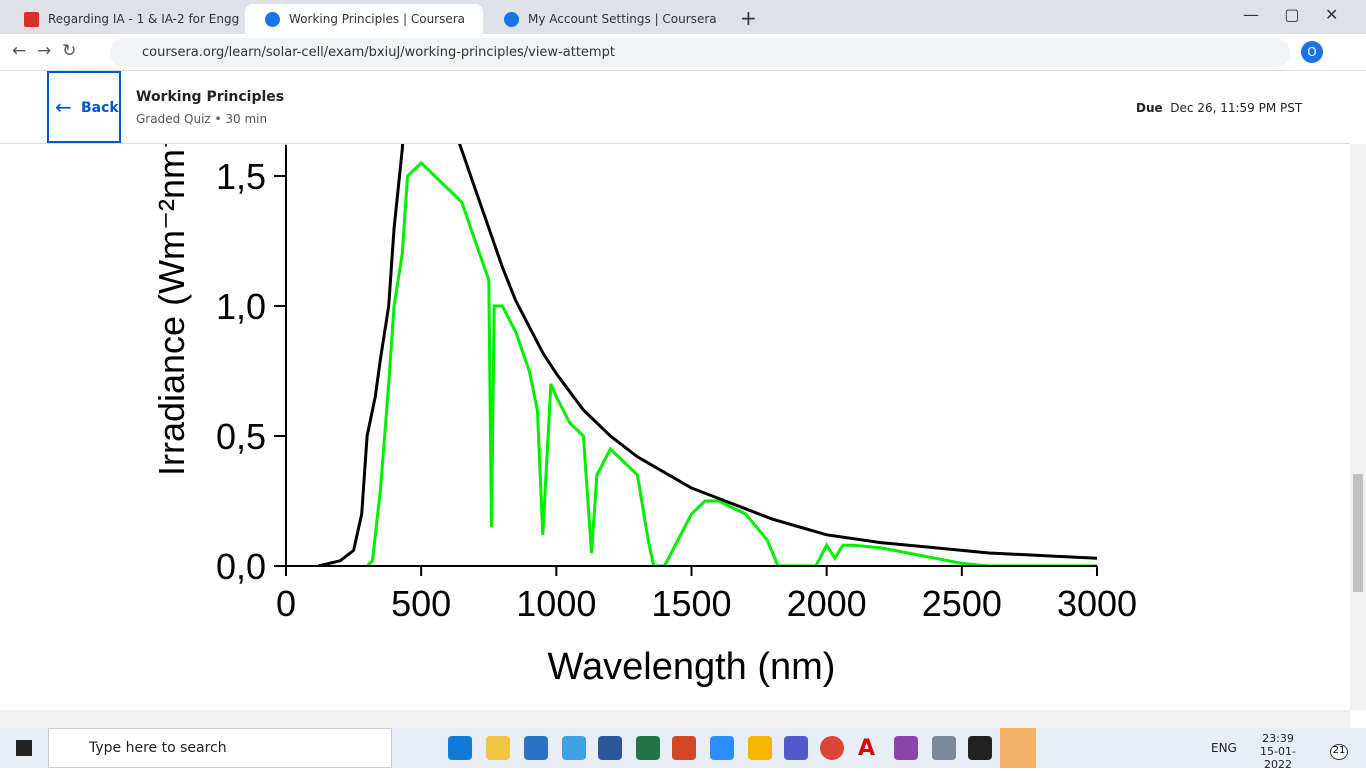 This screenshot has width=1366, height=771. Describe the element at coordinates (622, 19) in the screenshot. I see `tab-title: My Account Settings | Coursera` at that location.